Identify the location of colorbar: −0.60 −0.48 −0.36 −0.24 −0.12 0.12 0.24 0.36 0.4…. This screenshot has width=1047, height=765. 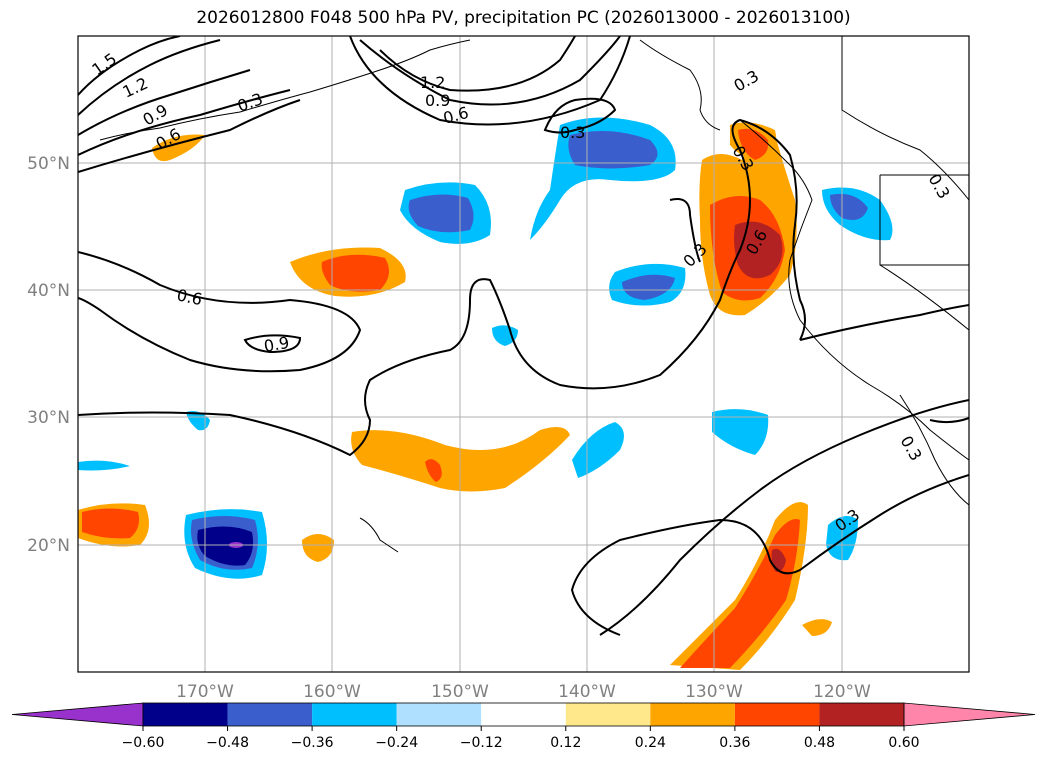
(523, 726).